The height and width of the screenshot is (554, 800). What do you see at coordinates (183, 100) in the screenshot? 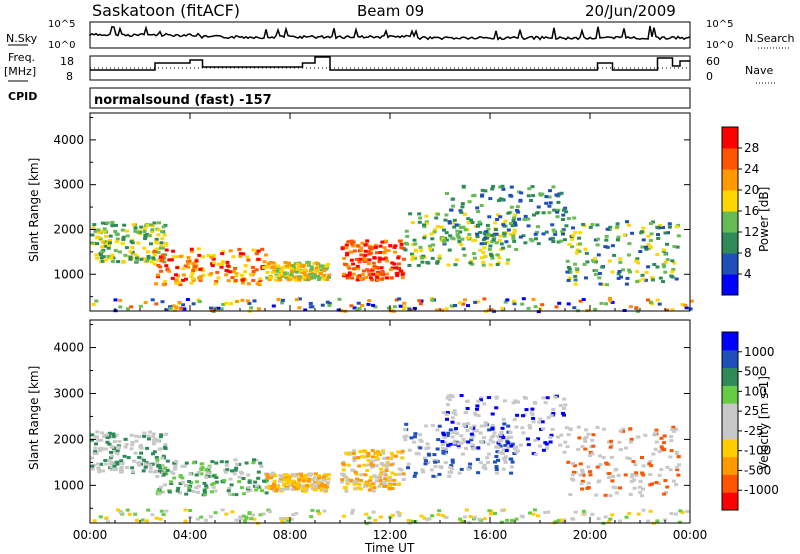
I see `cpid-text: normalsound (fast) -157` at bounding box center [183, 100].